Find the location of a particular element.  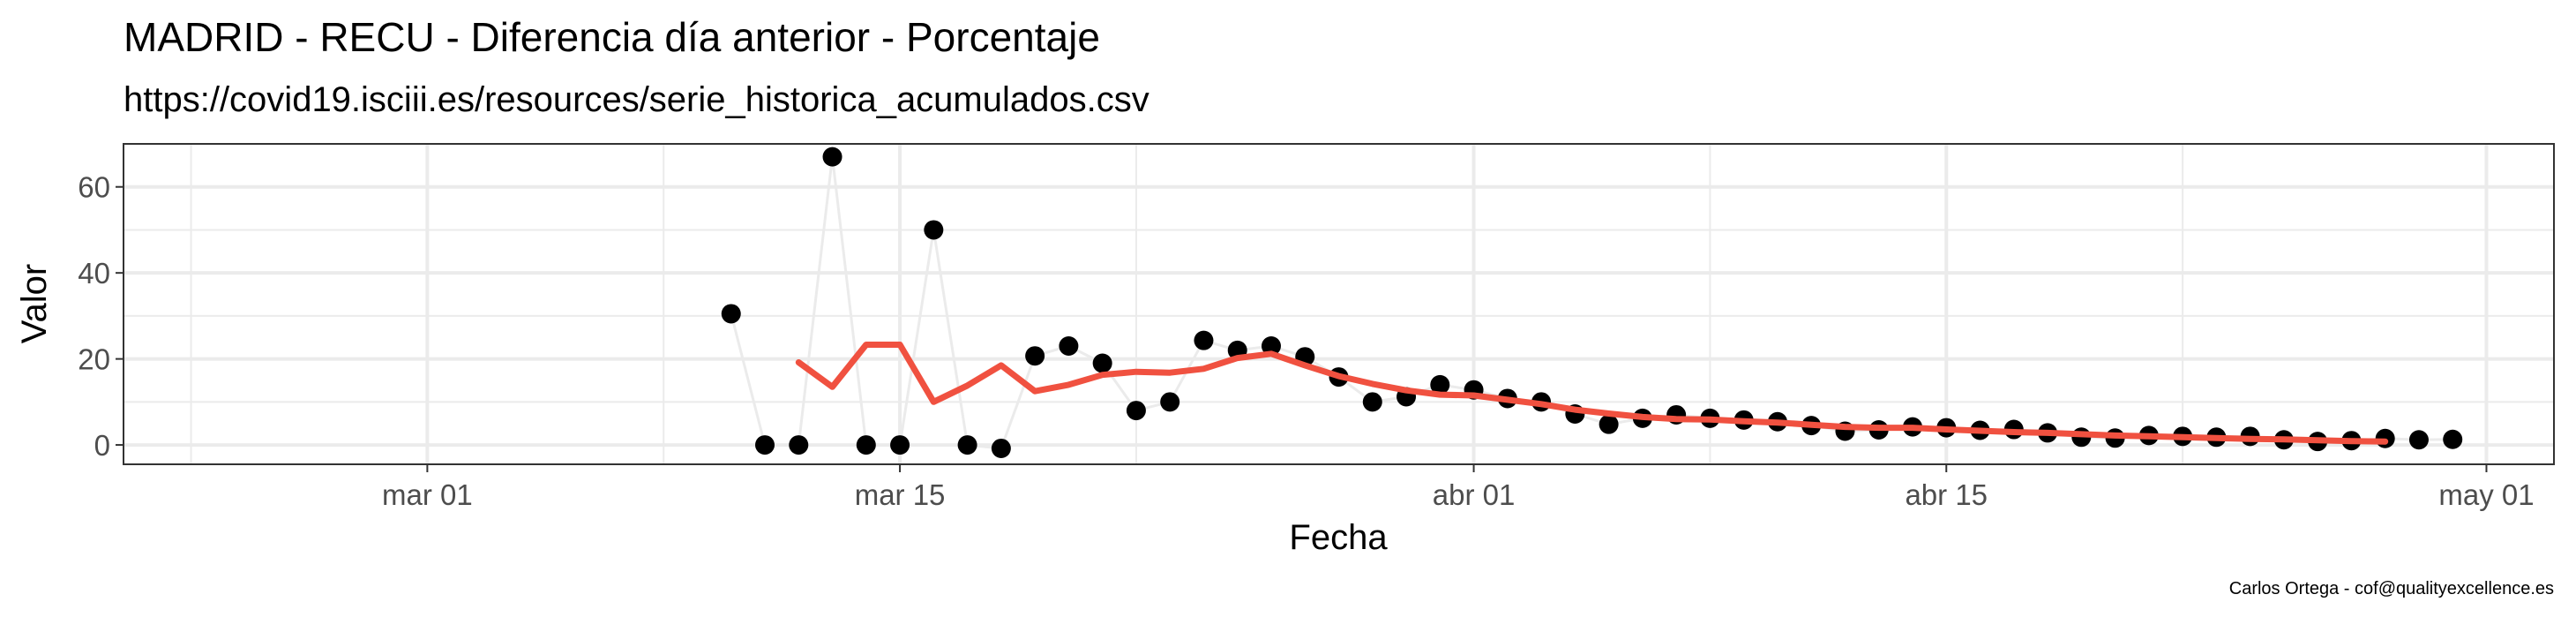

y-axis-title: Valor is located at coordinates (35, 303).